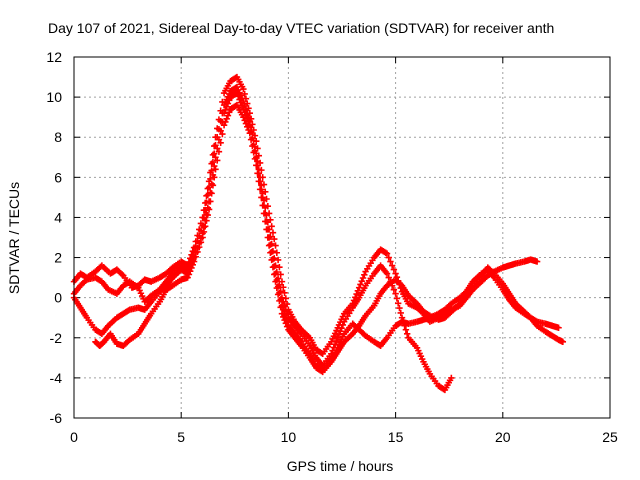 This screenshot has height=480, width=640. I want to click on x-tick-label: 25, so click(610, 437).